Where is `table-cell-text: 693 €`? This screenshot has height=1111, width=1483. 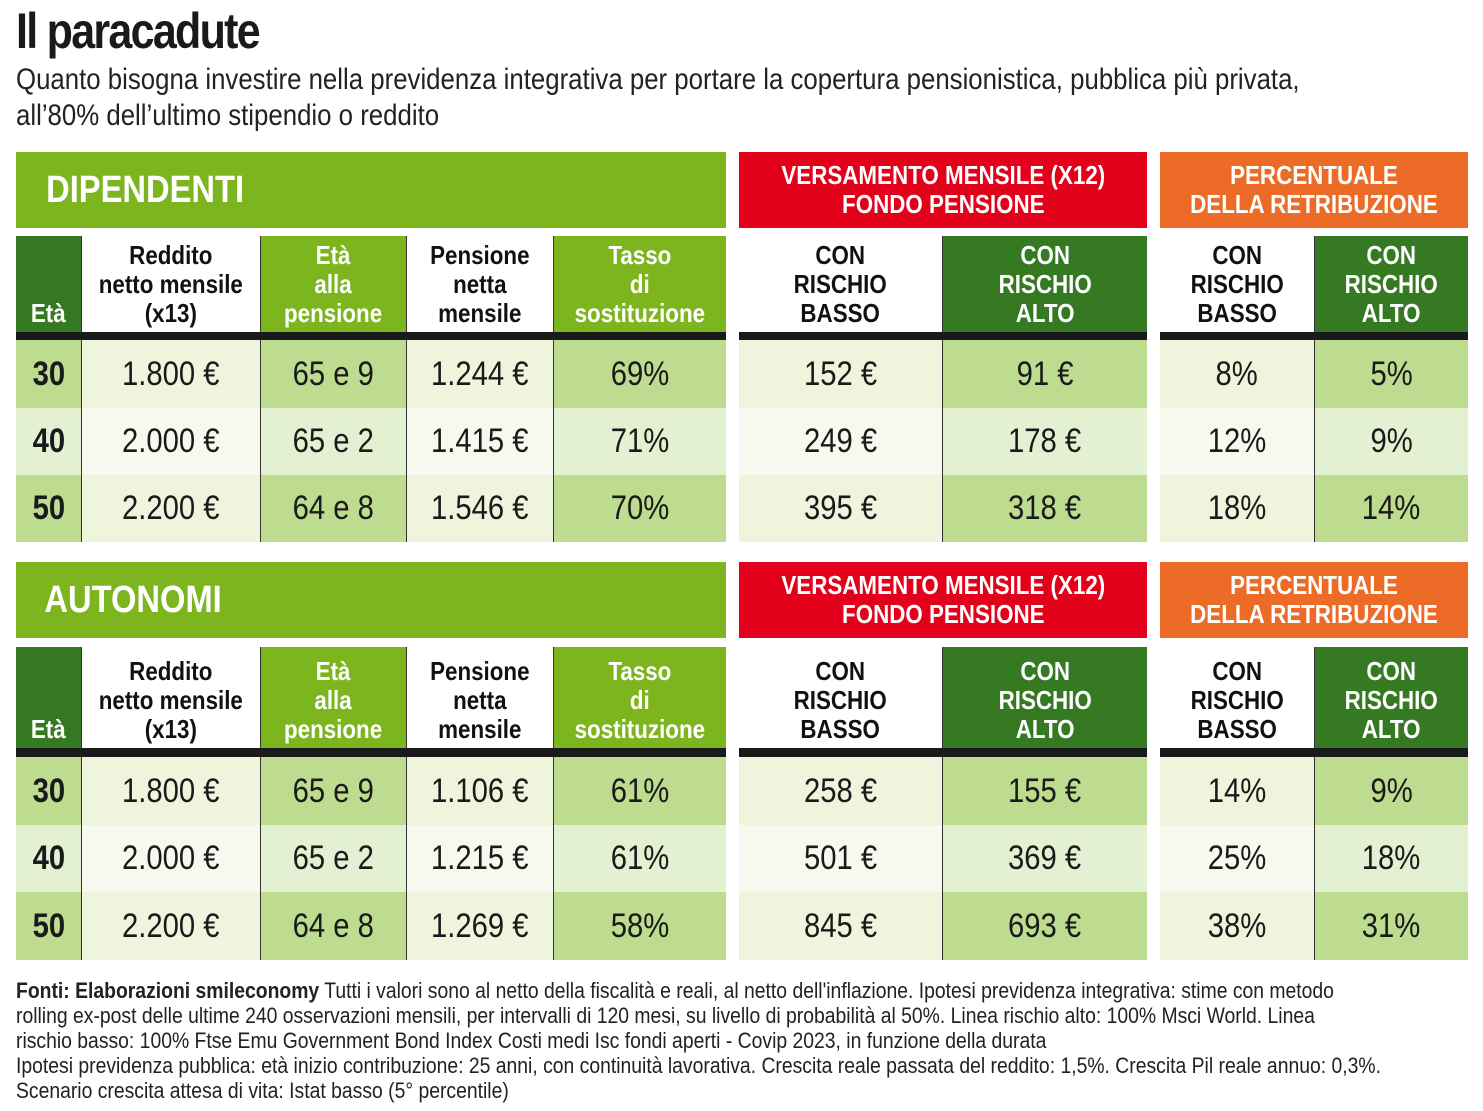
table-cell-text: 693 € is located at coordinates (1045, 925).